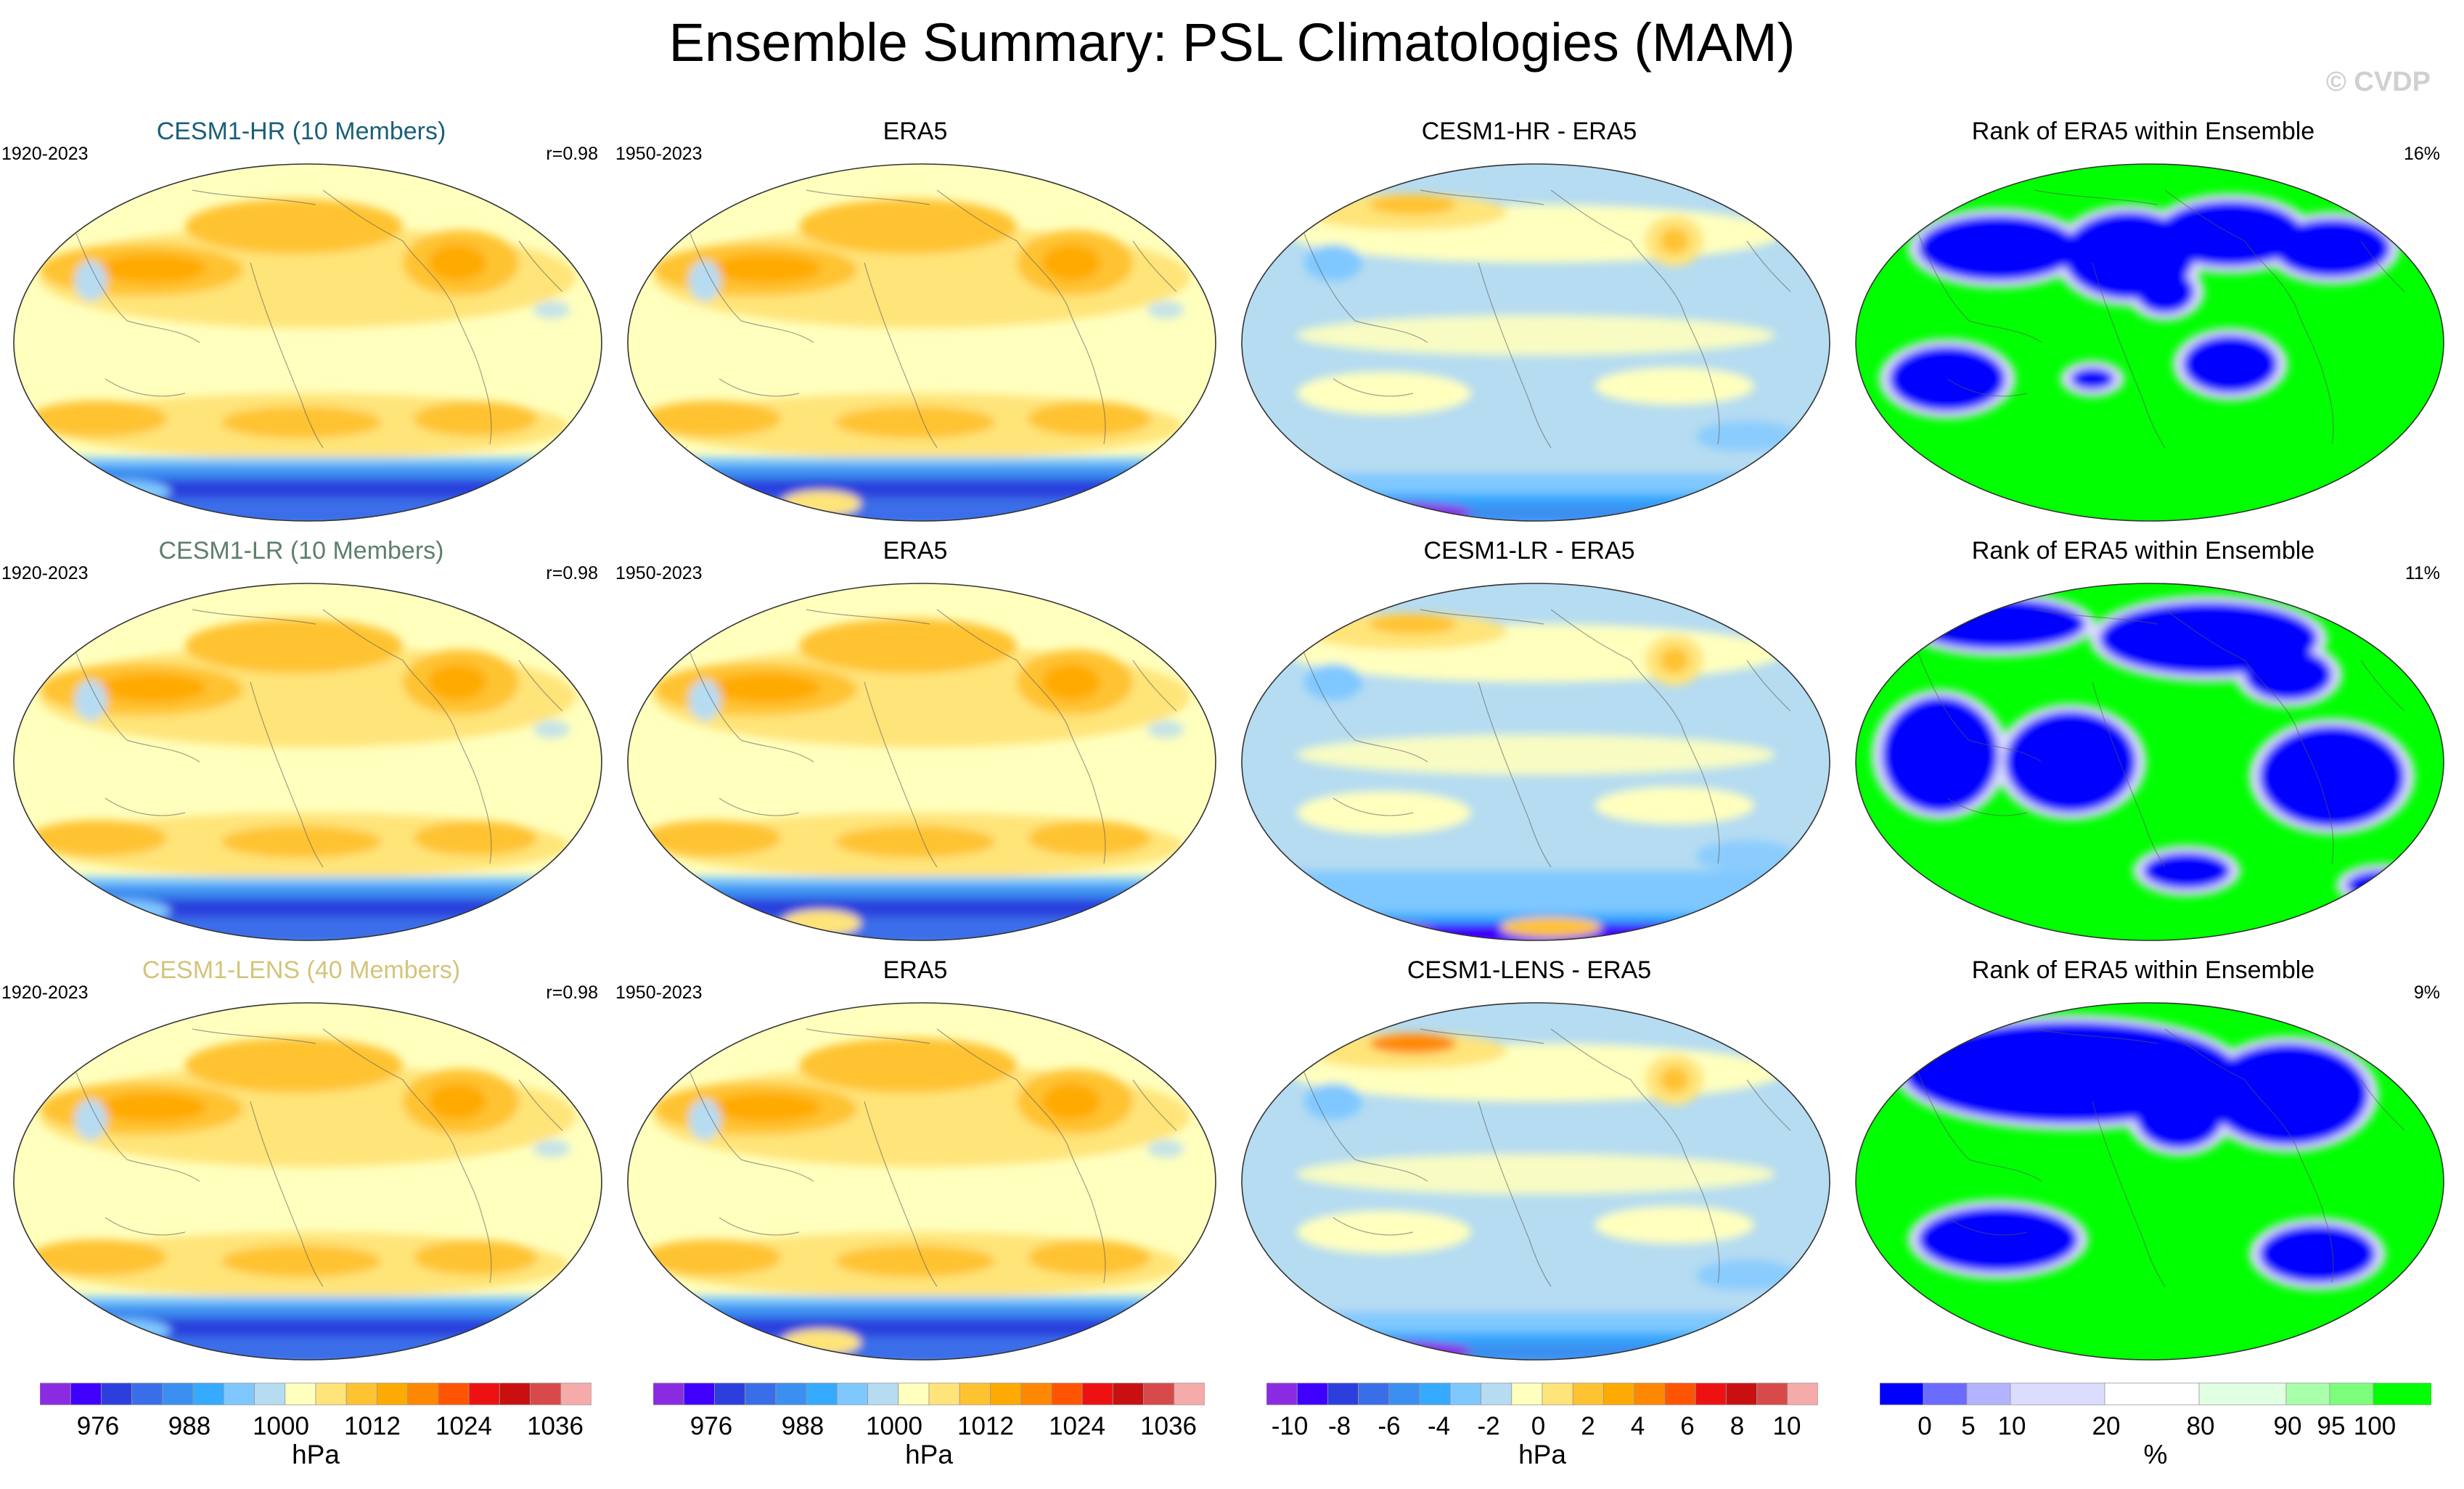 The image size is (2464, 1489). I want to click on panel-title: CESM1-HR (10 Members), so click(301, 131).